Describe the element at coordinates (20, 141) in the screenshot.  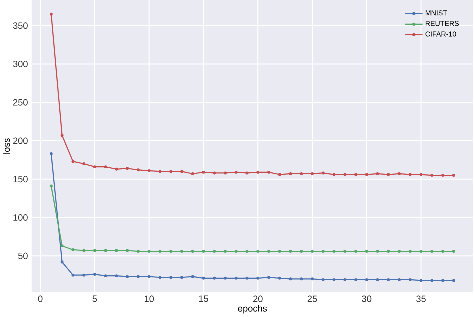
I see `y-tick-label: 200` at that location.